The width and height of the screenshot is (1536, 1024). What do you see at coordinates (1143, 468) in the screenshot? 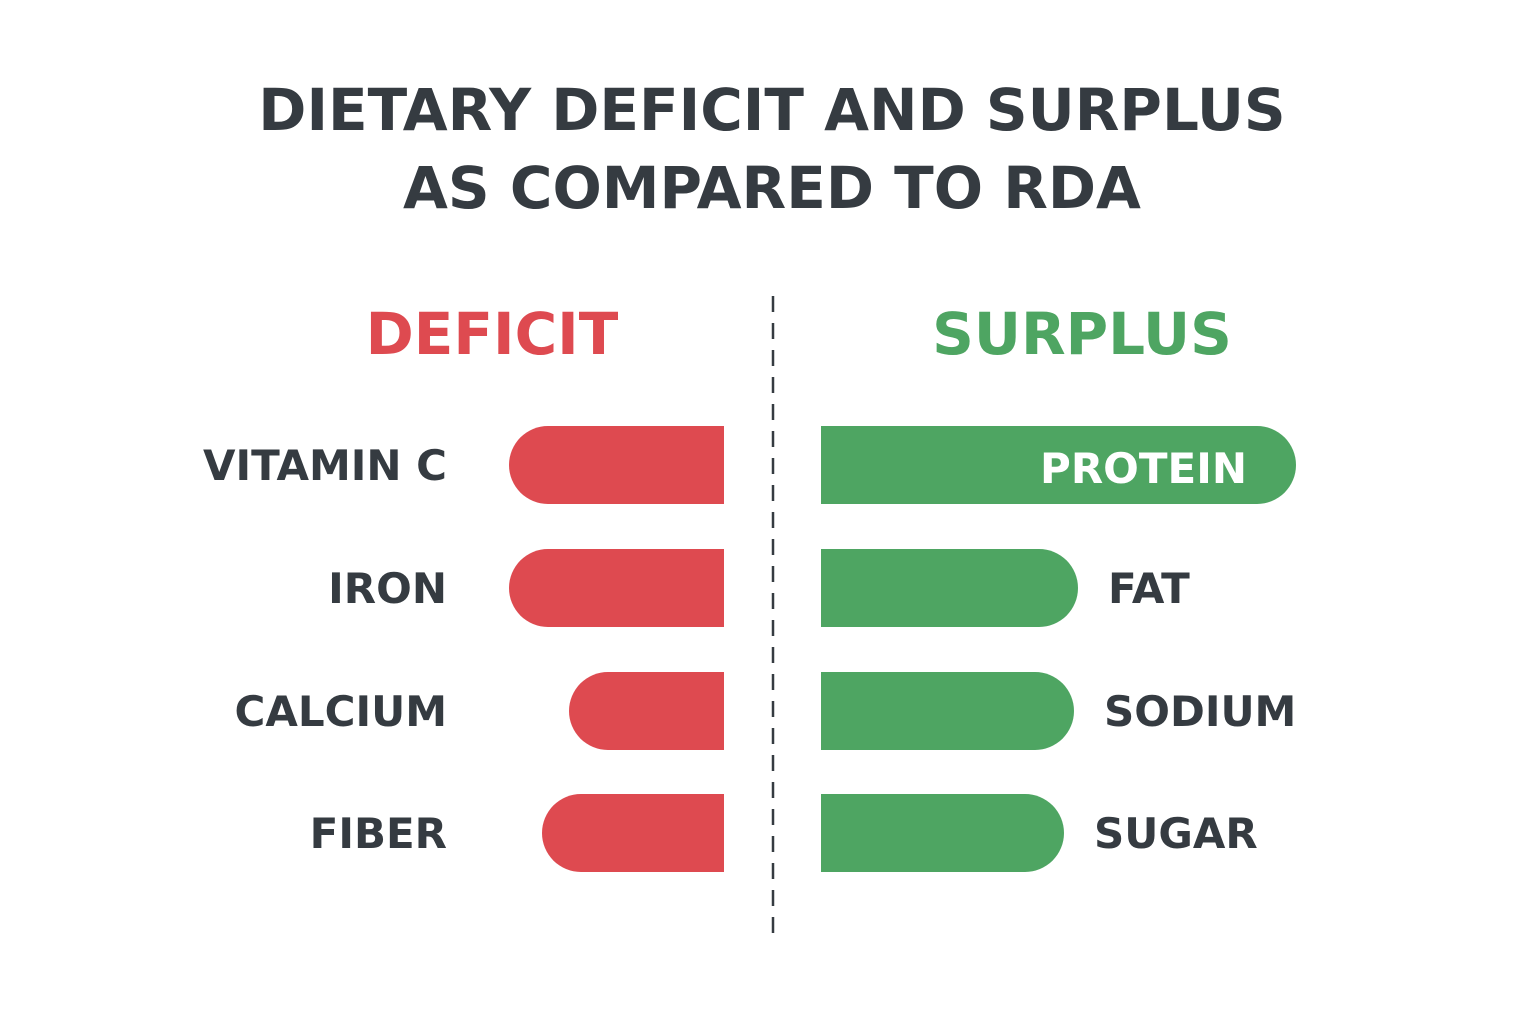
I see `surplus-category-label: PROTEIN` at bounding box center [1143, 468].